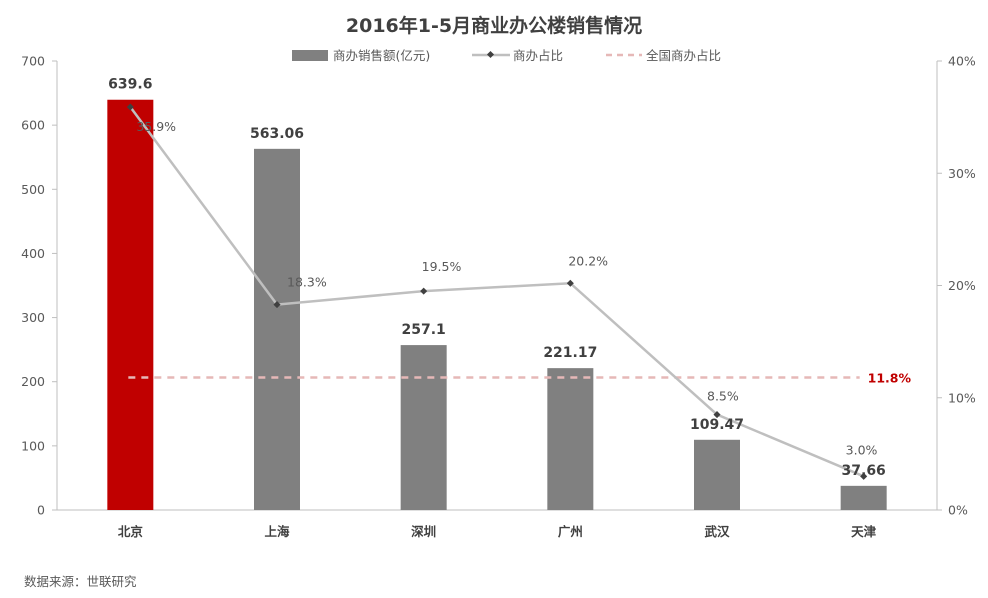 This screenshot has width=988, height=598. Describe the element at coordinates (717, 425) in the screenshot. I see `bar-value-label: 109.47` at that location.